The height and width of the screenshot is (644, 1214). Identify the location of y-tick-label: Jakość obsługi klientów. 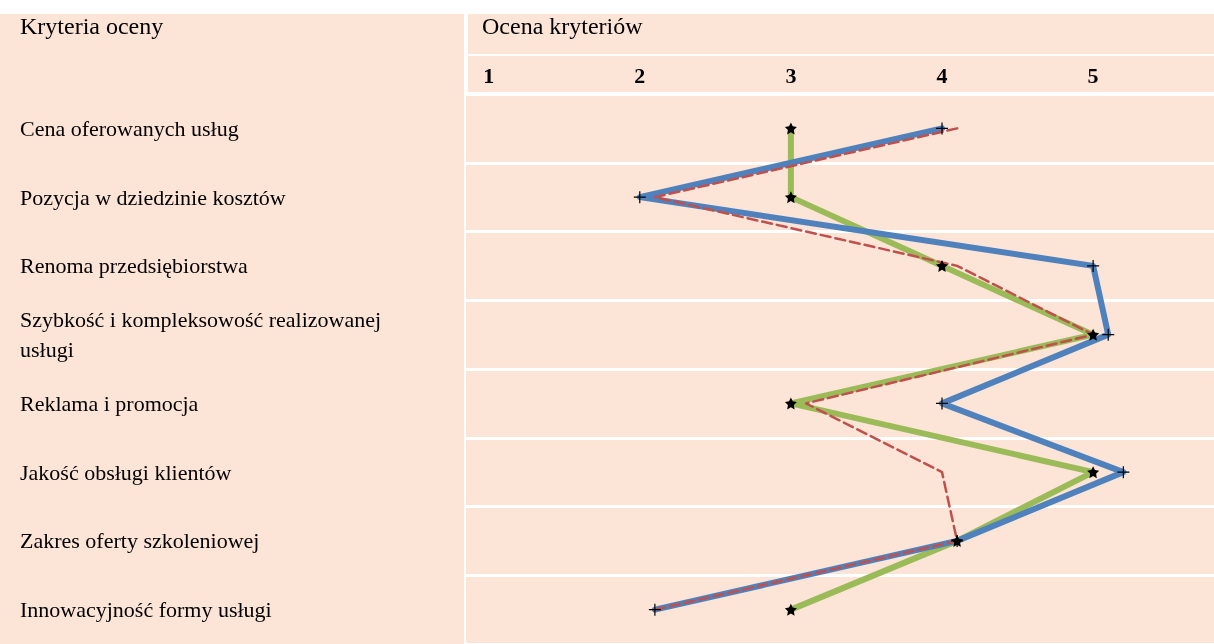
(126, 472).